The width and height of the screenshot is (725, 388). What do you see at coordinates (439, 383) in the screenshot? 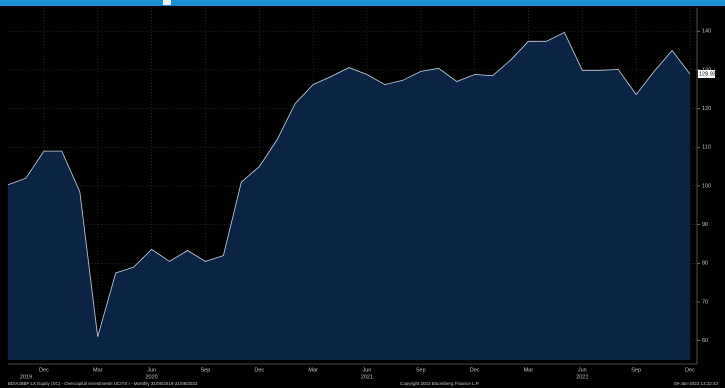
I see `footer-copyright: Copyright 2023 Bloomberg Finance L.P.` at bounding box center [439, 383].